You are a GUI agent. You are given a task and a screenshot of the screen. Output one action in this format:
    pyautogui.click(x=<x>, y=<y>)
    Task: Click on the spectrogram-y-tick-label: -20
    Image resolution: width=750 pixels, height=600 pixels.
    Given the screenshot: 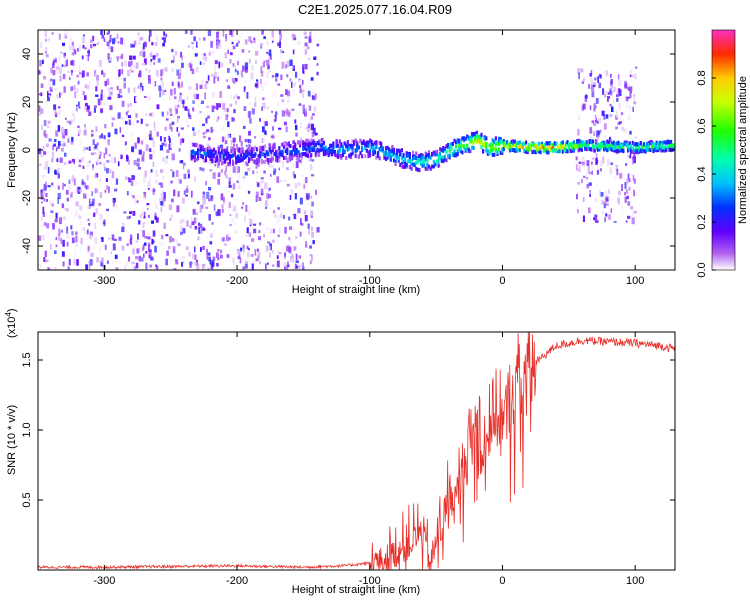 What is the action you would take?
    pyautogui.click(x=27, y=198)
    